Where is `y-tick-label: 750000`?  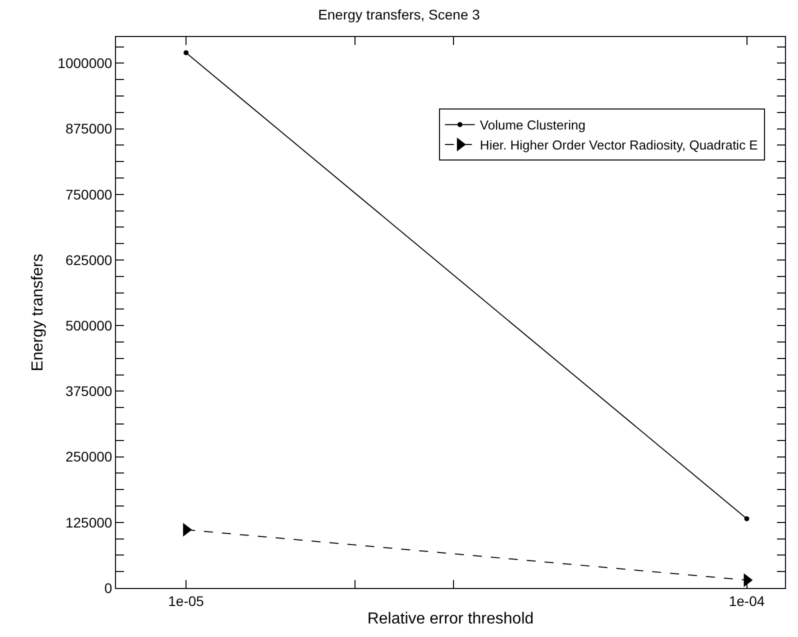 y-tick-label: 750000 is located at coordinates (88, 194).